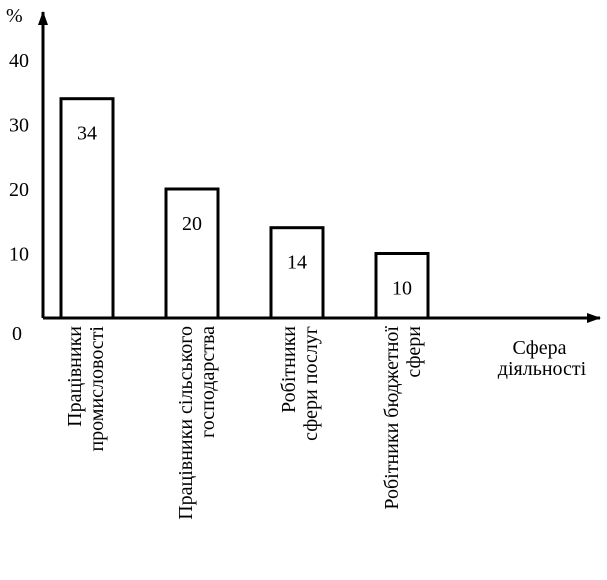 The image size is (607, 580). I want to click on category-label-line: Робітники бюджетної, so click(392, 418).